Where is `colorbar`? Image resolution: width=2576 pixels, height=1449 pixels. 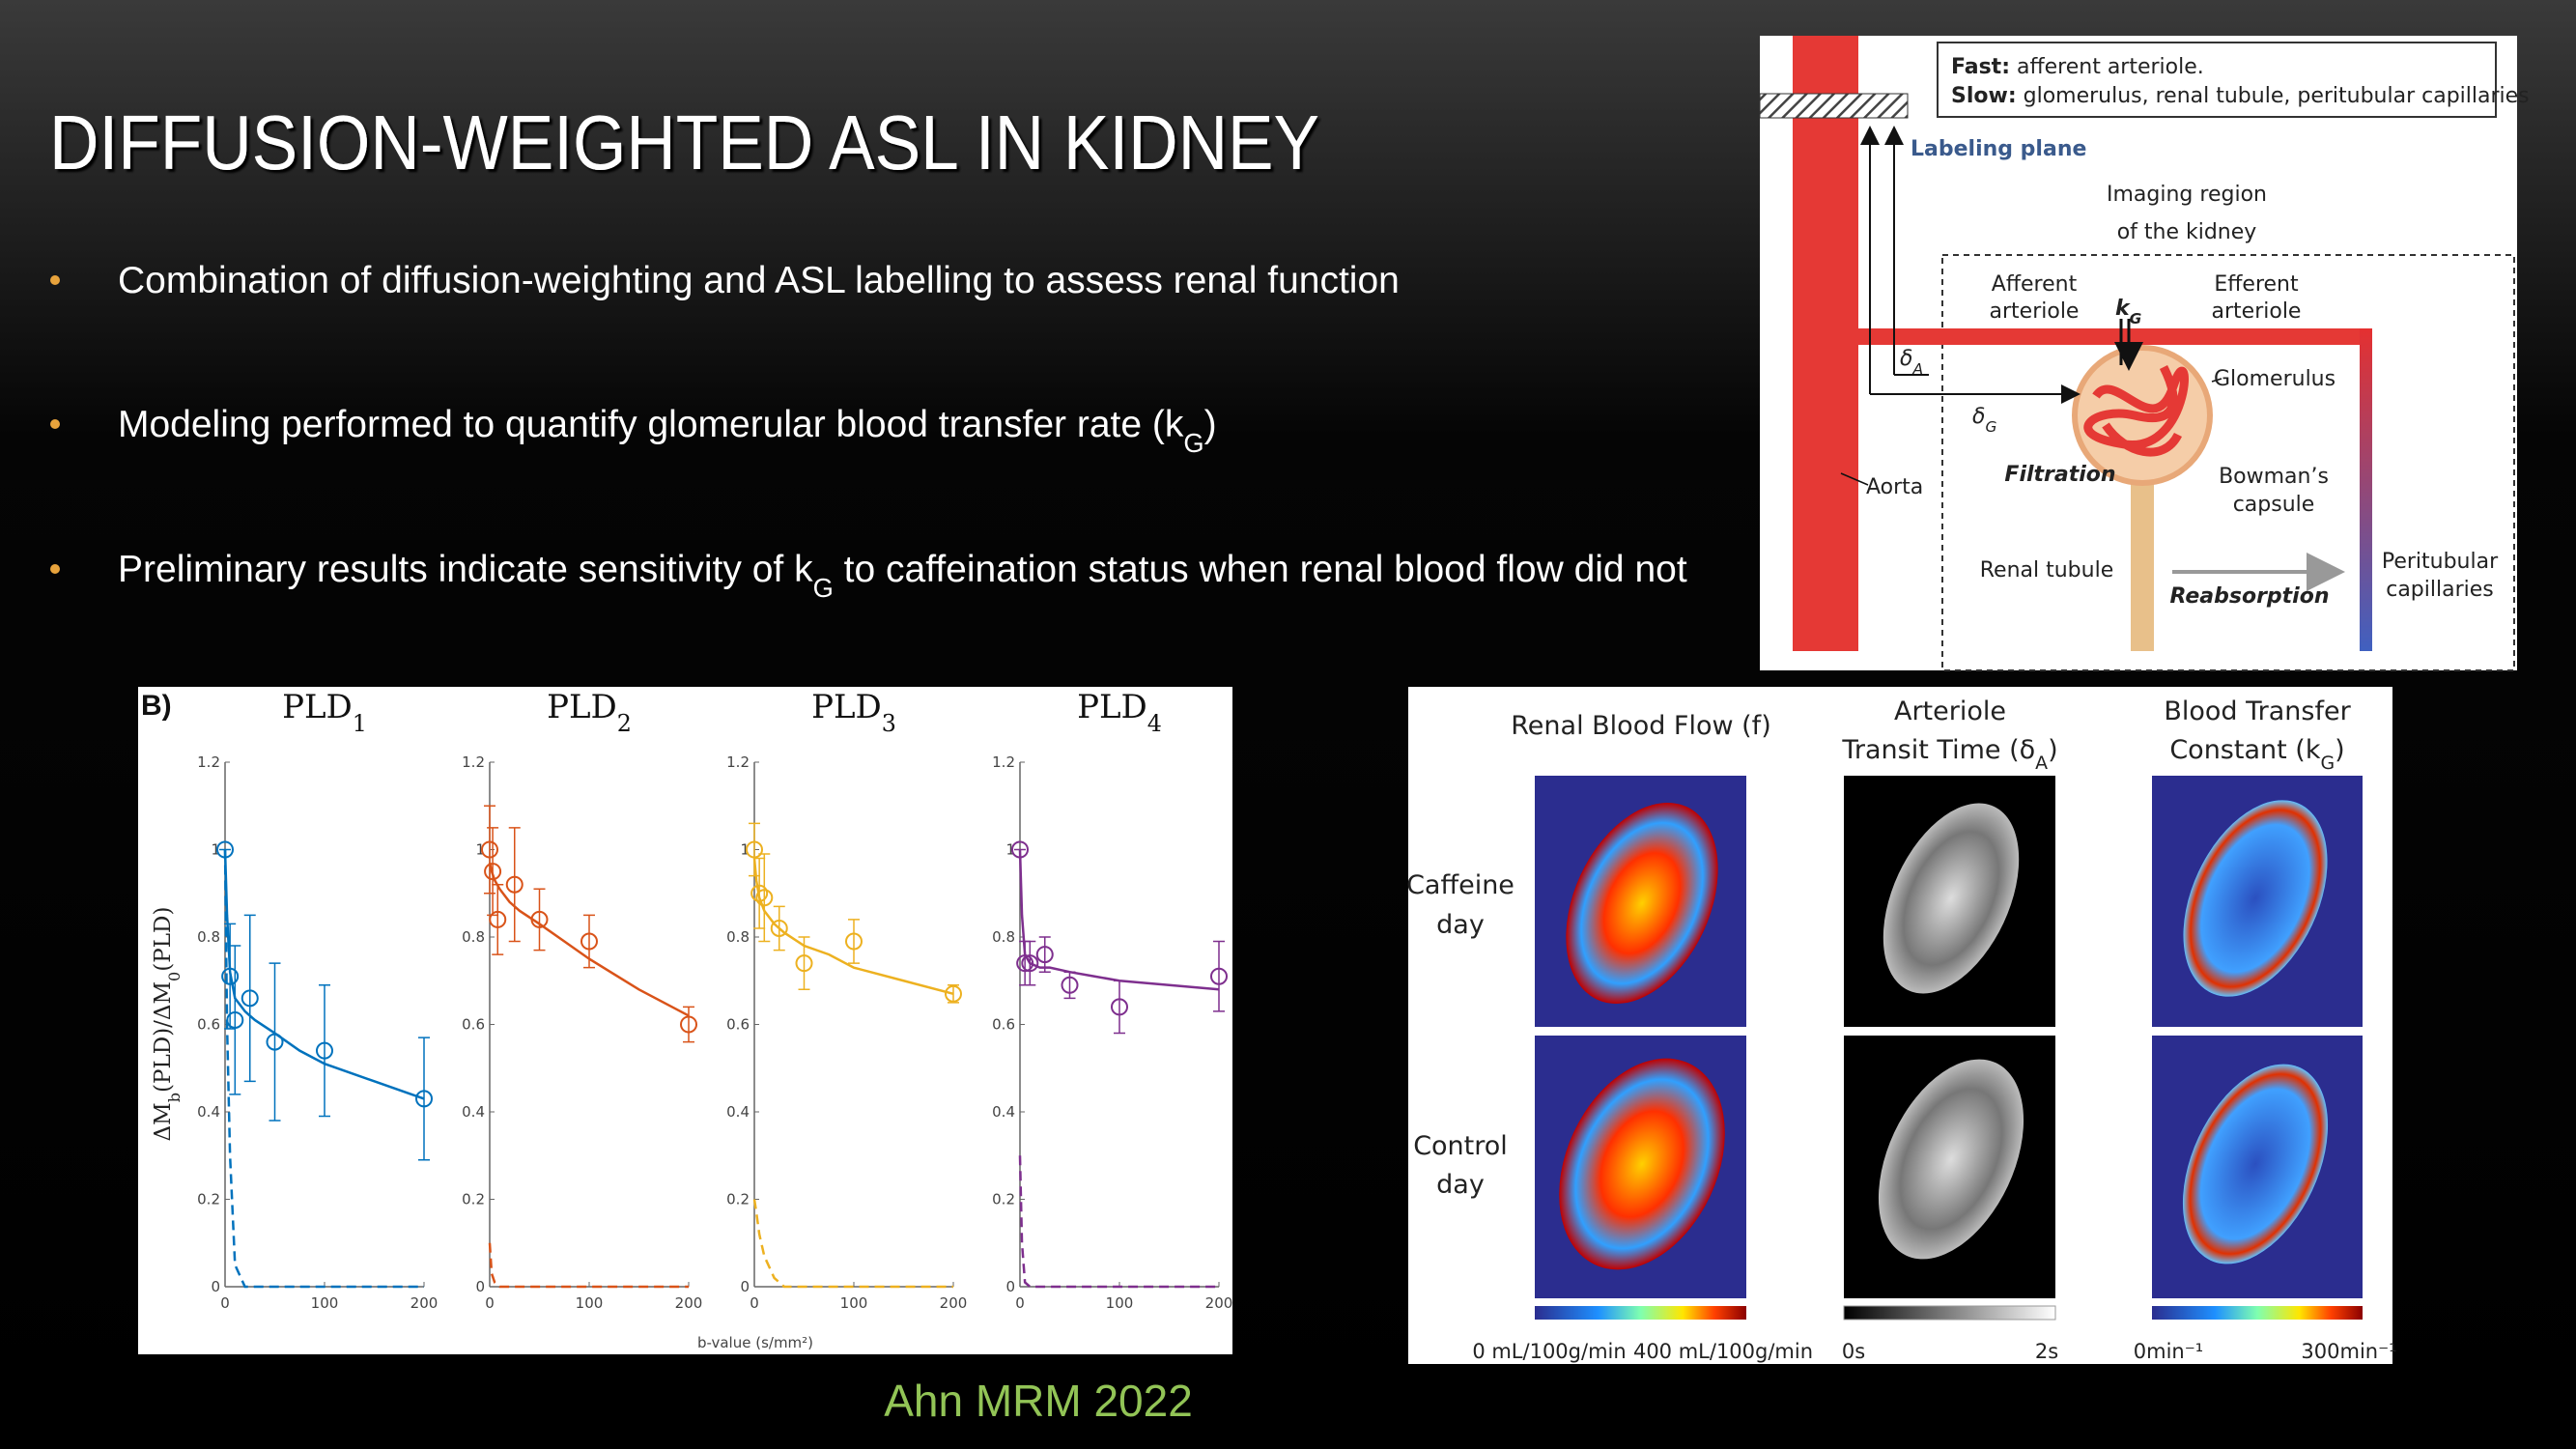
colorbar is located at coordinates (2257, 1313).